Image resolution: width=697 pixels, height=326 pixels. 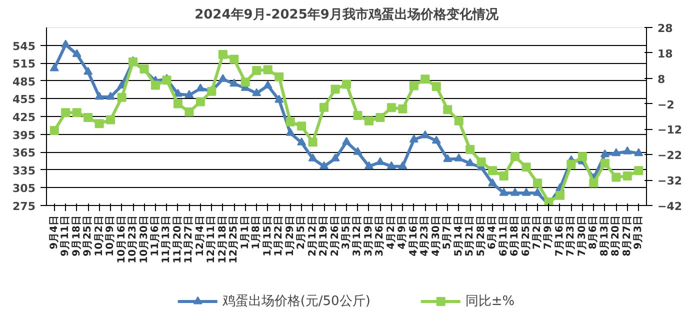 I want to click on x-tick-label: 4月23日, so click(x=425, y=236).